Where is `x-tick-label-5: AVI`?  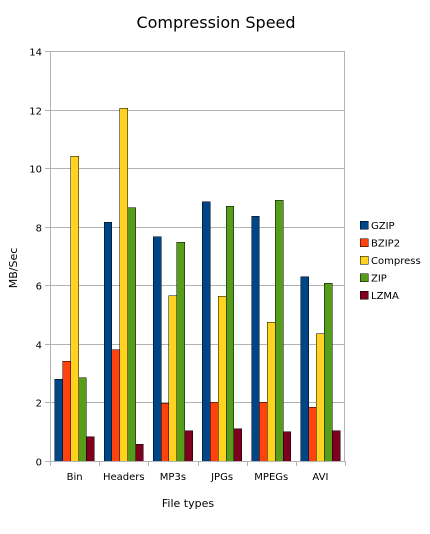 x-tick-label-5: AVI is located at coordinates (320, 477).